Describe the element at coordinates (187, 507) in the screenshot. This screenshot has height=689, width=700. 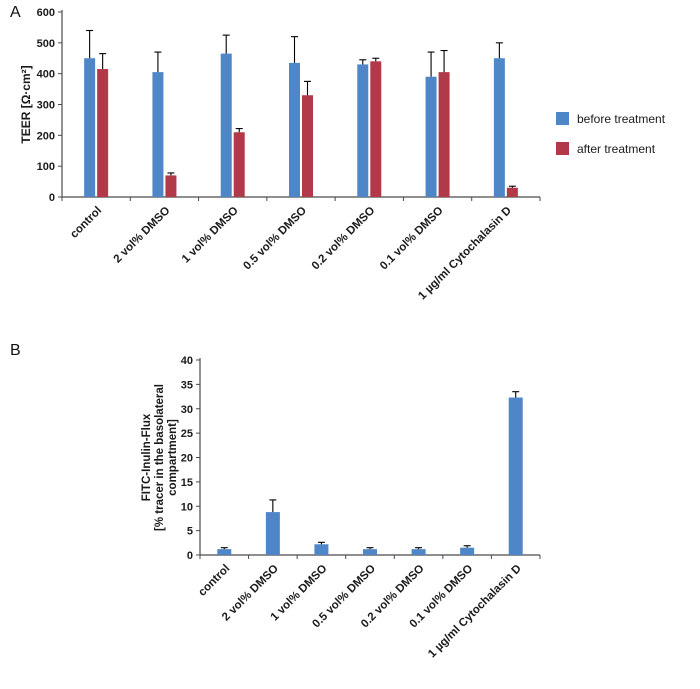
I see `y-tick-label: 10` at that location.